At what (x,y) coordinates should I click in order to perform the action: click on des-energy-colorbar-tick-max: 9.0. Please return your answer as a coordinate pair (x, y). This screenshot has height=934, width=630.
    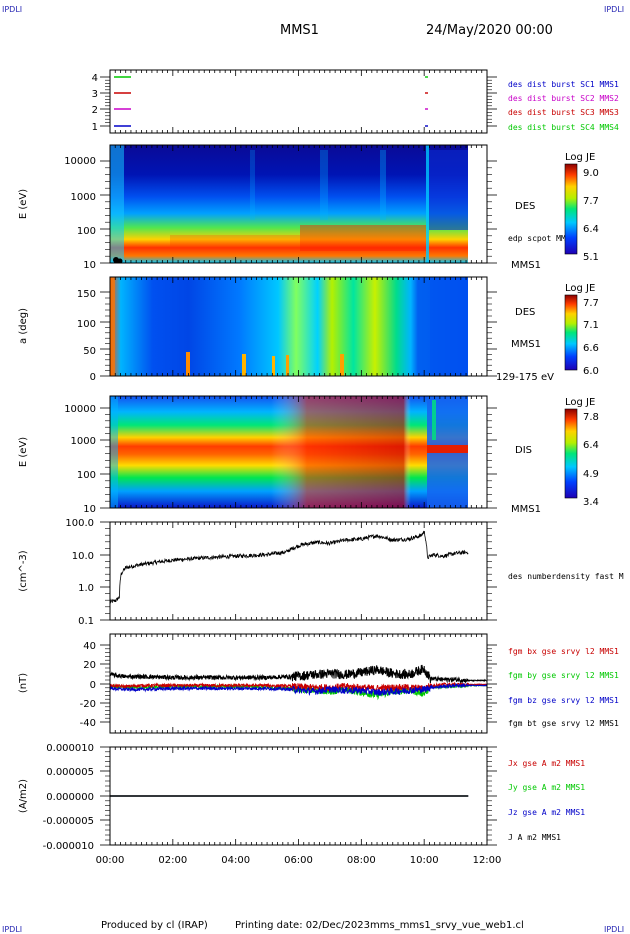
    Looking at the image, I should click on (591, 173).